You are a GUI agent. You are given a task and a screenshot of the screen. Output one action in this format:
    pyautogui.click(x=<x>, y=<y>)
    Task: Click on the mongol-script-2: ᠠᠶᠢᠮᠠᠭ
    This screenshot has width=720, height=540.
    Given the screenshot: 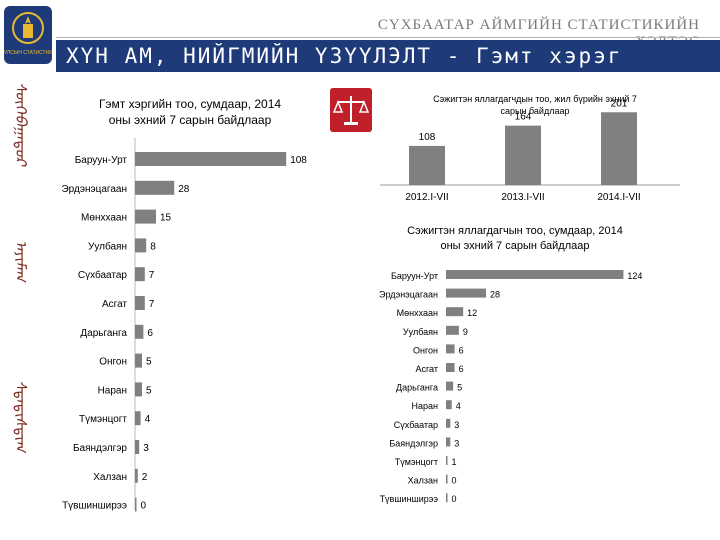 What is the action you would take?
    pyautogui.click(x=21, y=261)
    